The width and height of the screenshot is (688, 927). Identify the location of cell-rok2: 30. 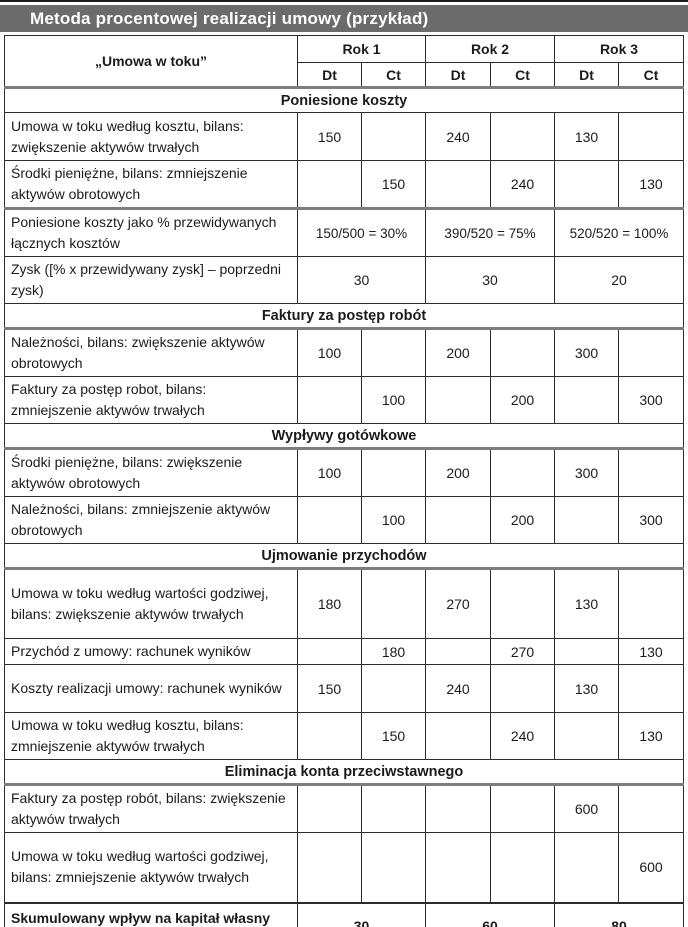
(490, 280).